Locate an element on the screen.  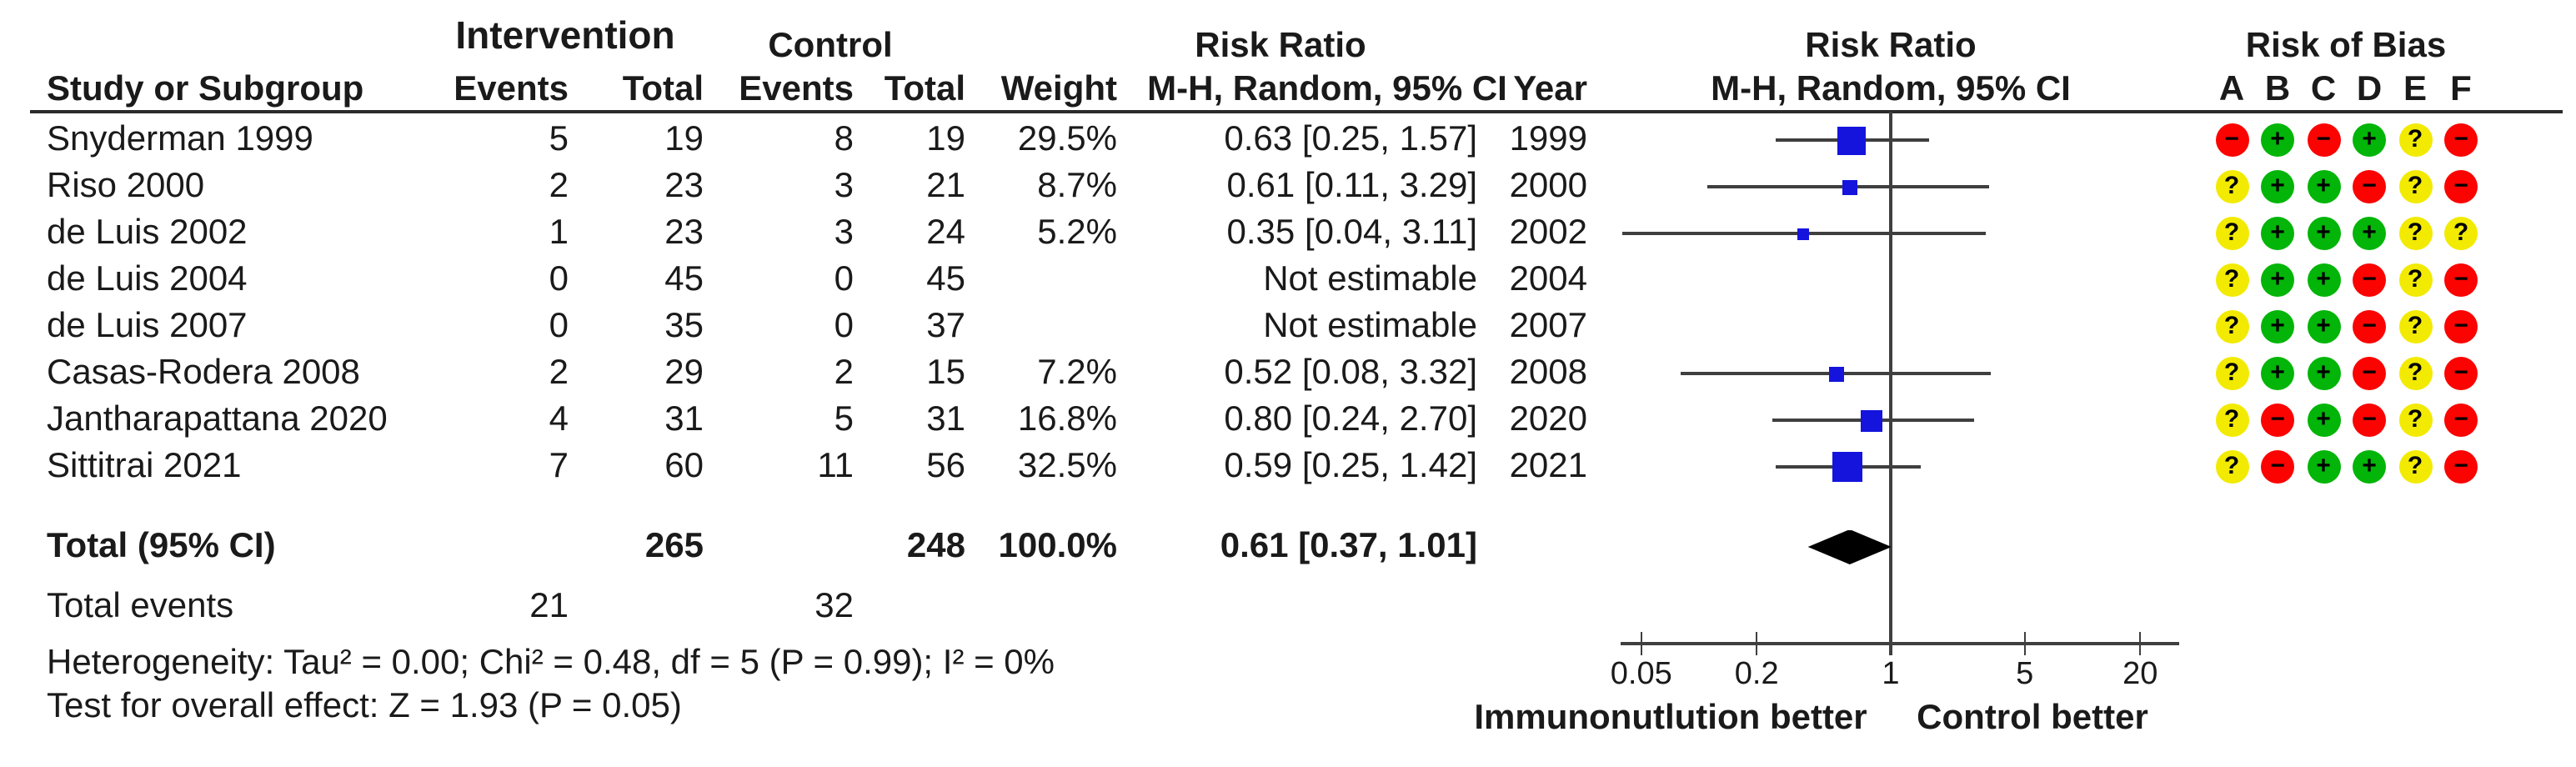
cell-int-events: 5 is located at coordinates (559, 139).